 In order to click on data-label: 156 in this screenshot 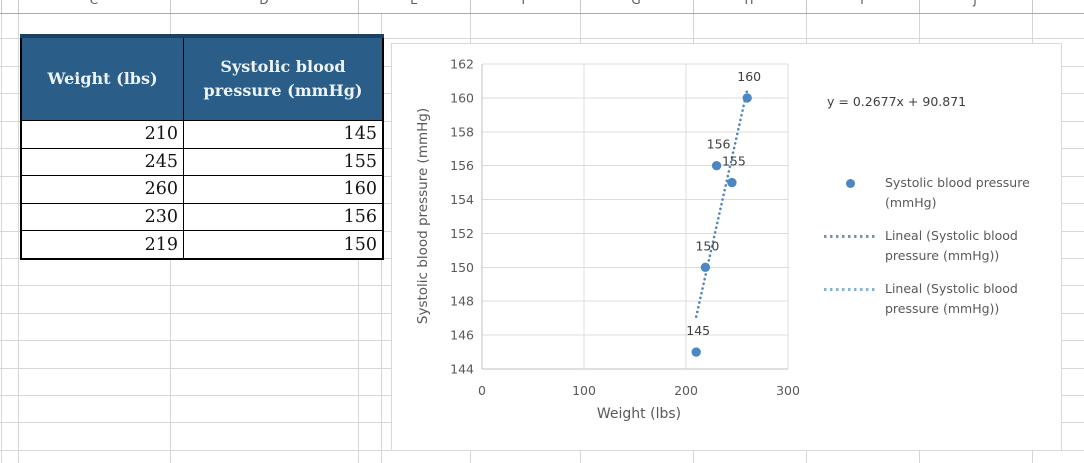, I will do `click(719, 144)`.